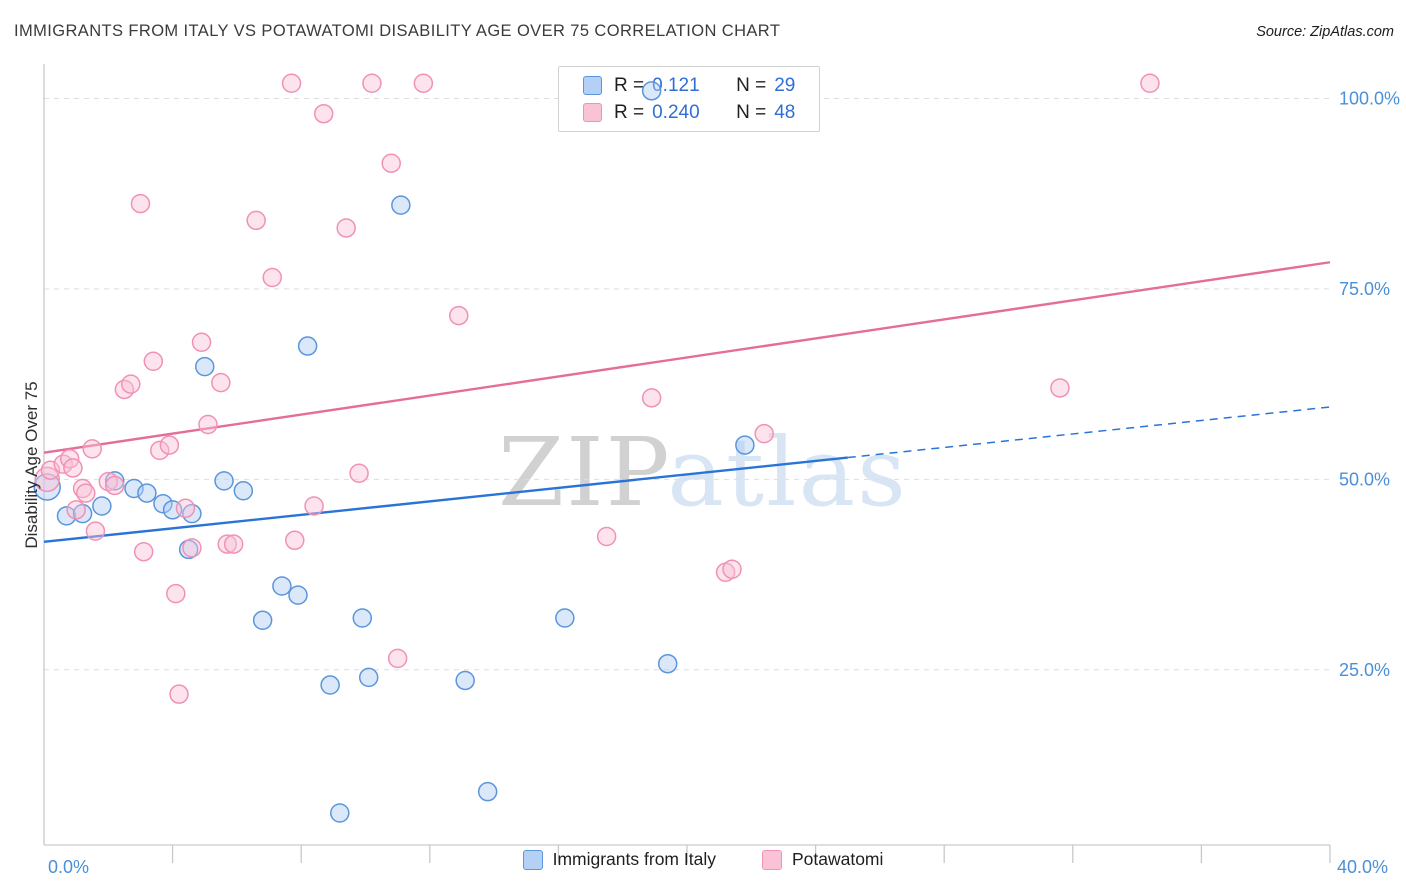 The width and height of the screenshot is (1406, 892). I want to click on y-tick-label: 100.0%, so click(1369, 98).